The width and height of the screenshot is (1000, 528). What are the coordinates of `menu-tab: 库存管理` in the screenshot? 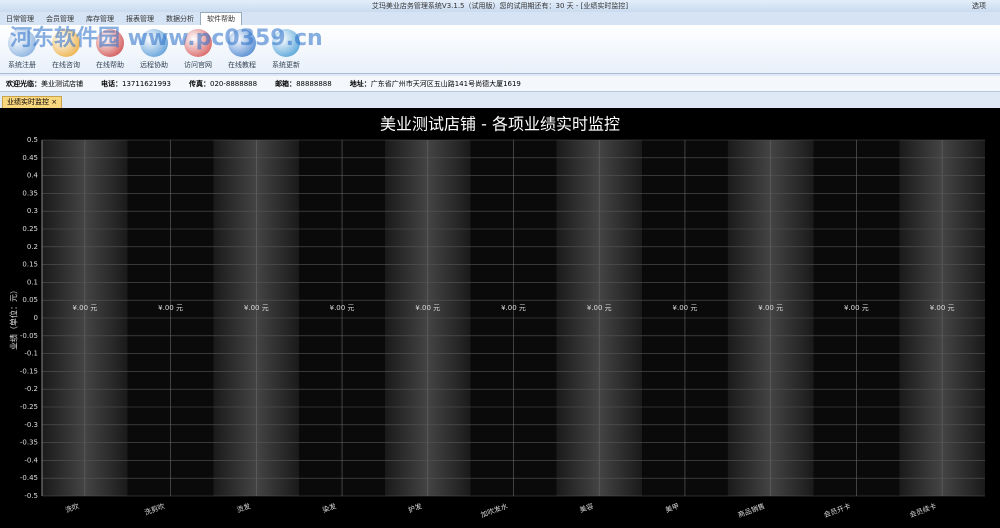 It's located at (100, 19).